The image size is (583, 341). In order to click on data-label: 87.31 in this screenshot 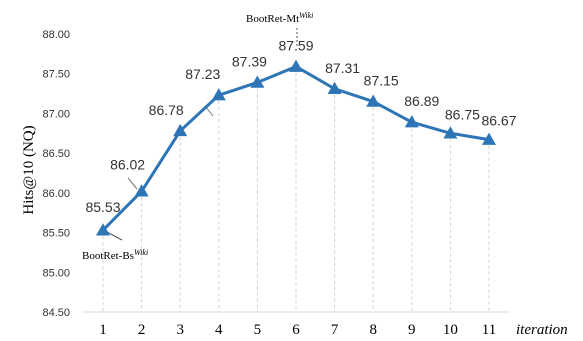, I will do `click(342, 68)`.